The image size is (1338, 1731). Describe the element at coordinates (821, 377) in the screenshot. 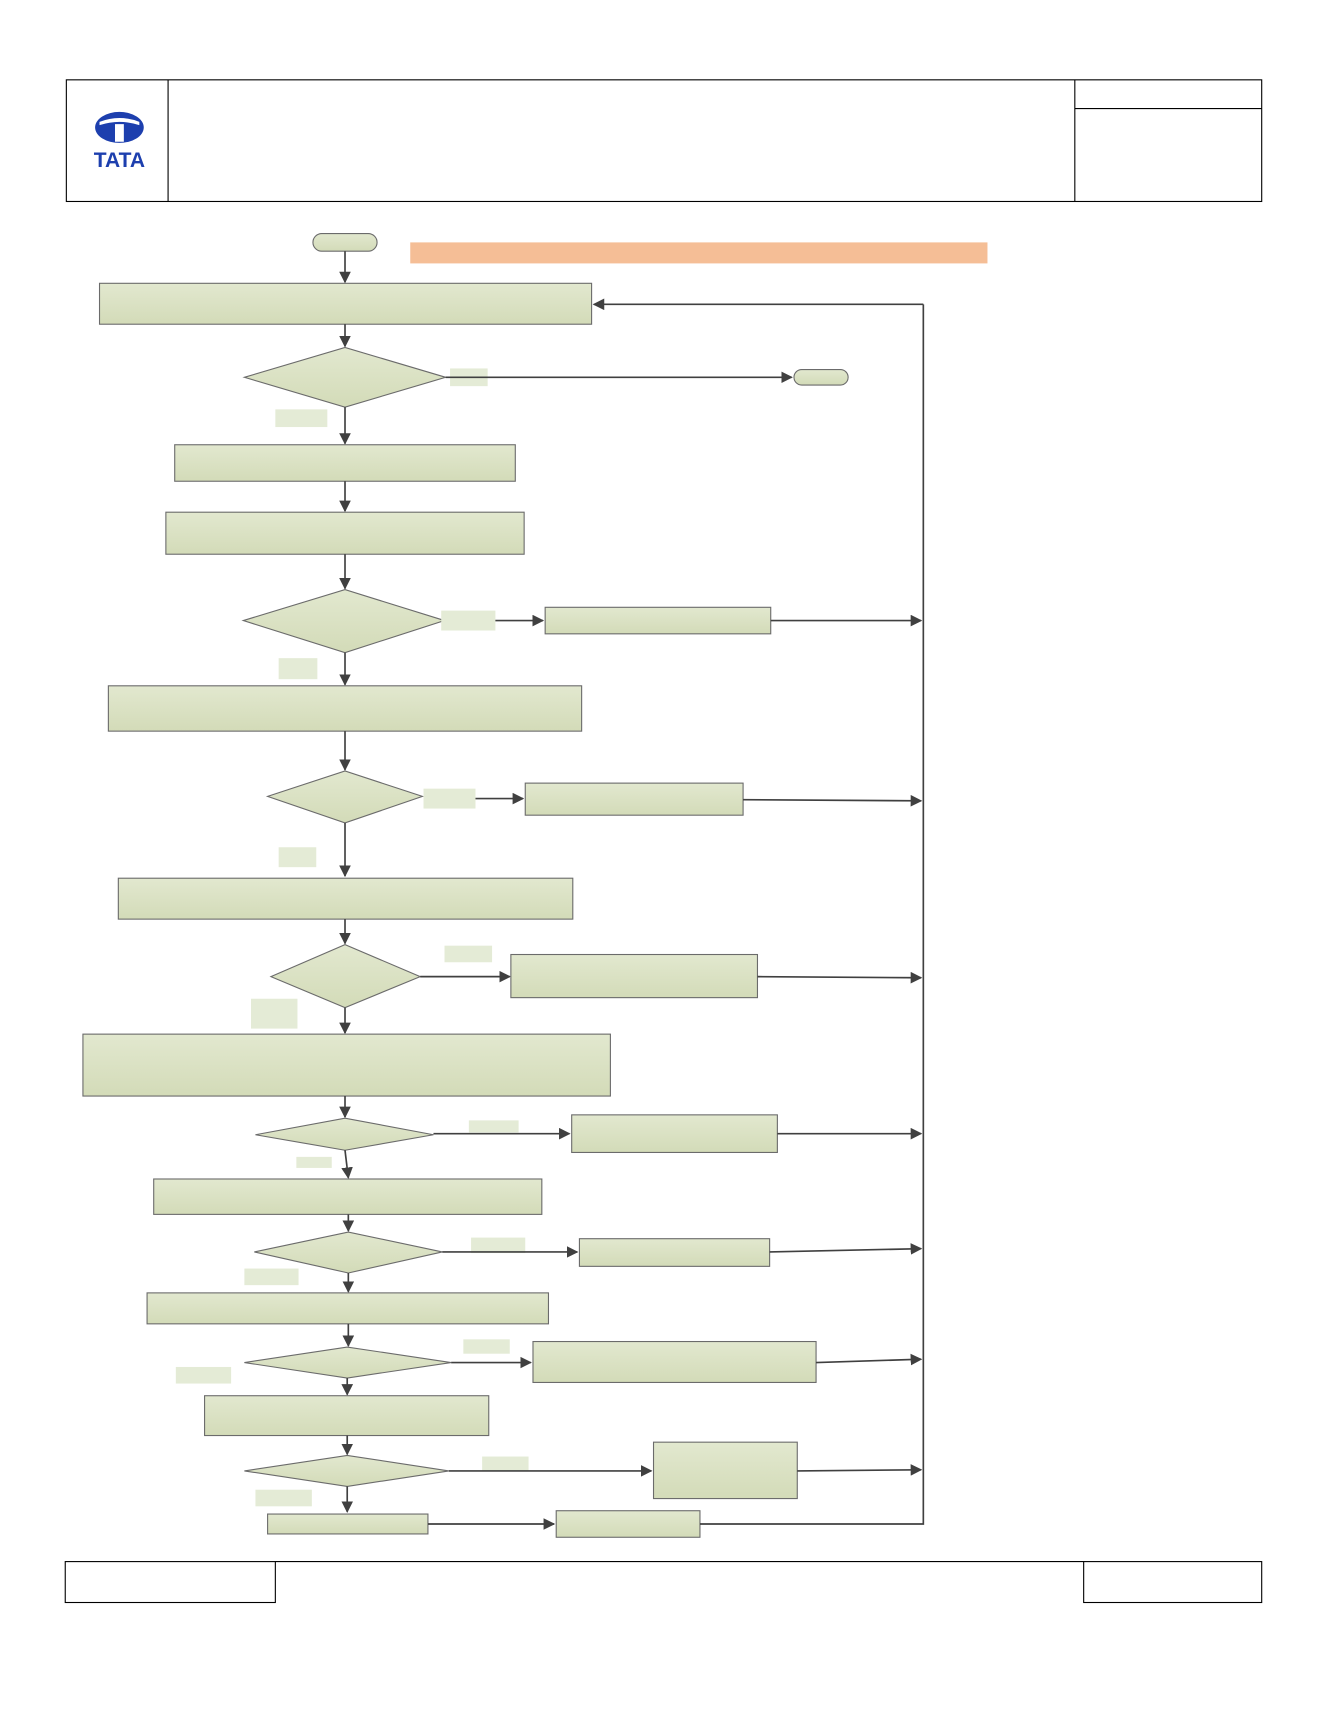

I see `end-terminal` at that location.